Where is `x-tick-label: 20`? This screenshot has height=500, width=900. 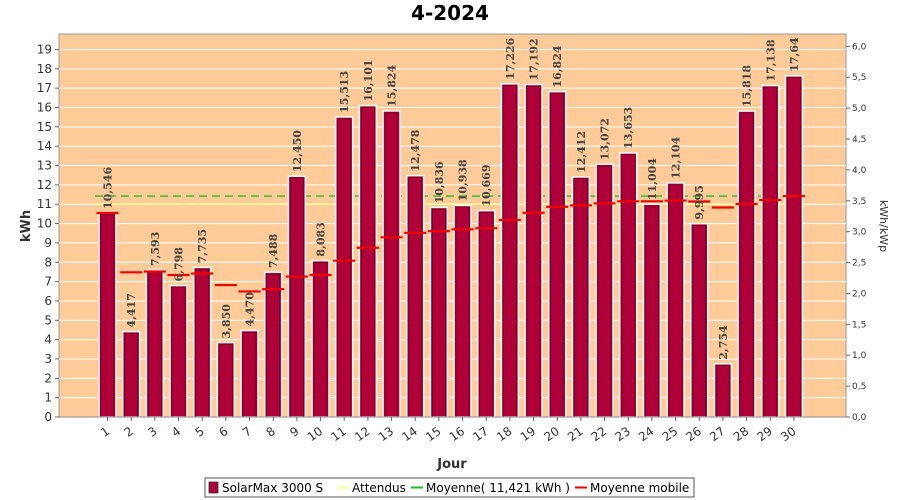
x-tick-label: 20 is located at coordinates (551, 434).